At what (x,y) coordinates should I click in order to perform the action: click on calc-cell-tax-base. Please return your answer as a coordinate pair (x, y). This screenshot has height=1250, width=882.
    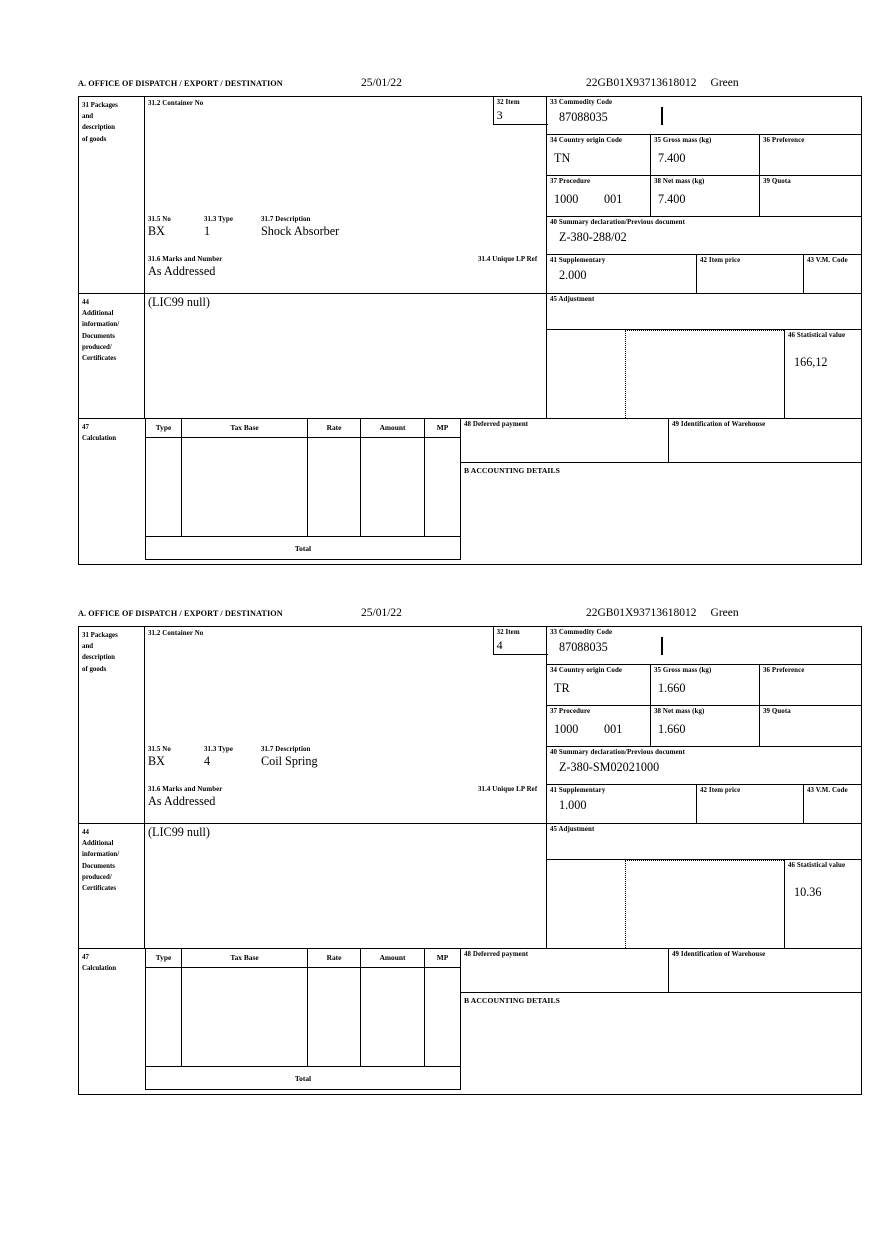
    Looking at the image, I should click on (245, 1017).